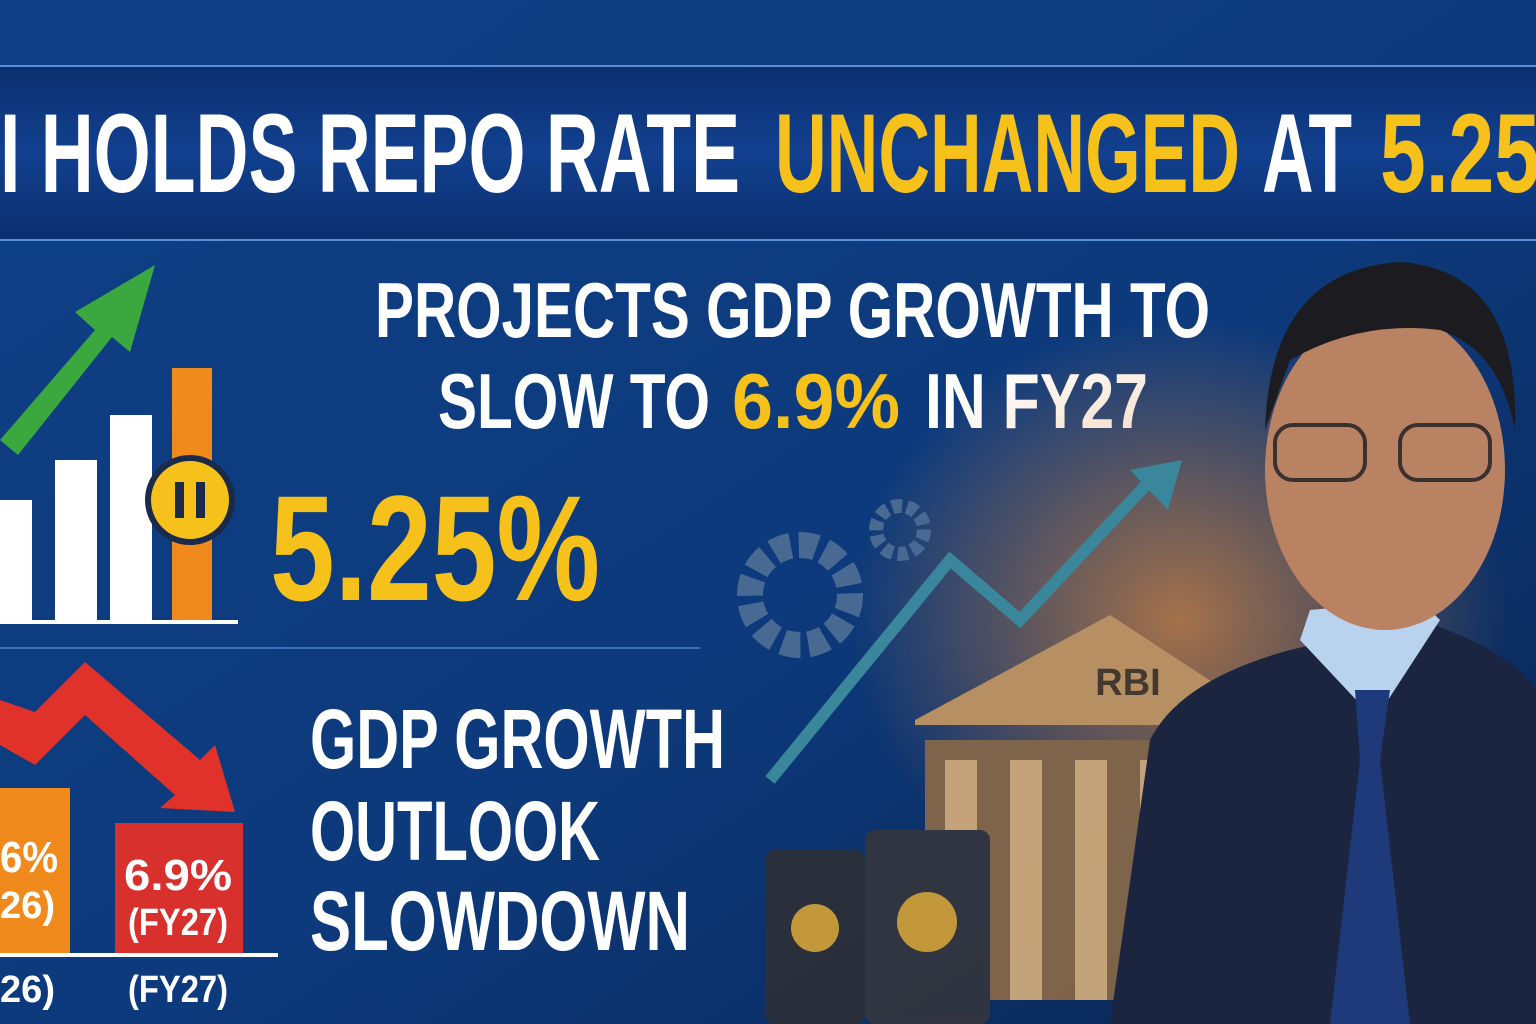 This screenshot has width=1536, height=1024. I want to click on axis-label: (FY27), so click(178, 990).